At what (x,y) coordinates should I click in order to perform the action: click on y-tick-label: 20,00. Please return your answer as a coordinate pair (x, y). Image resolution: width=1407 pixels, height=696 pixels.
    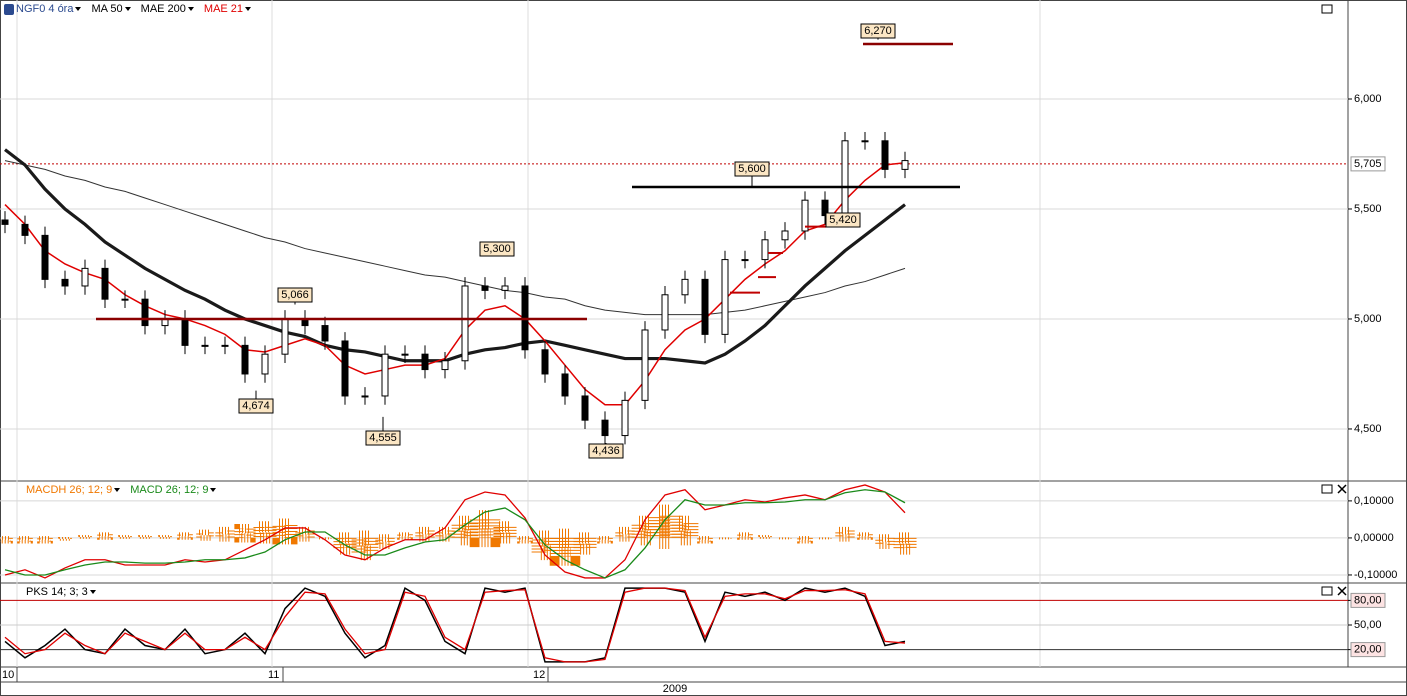
    Looking at the image, I should click on (1368, 650).